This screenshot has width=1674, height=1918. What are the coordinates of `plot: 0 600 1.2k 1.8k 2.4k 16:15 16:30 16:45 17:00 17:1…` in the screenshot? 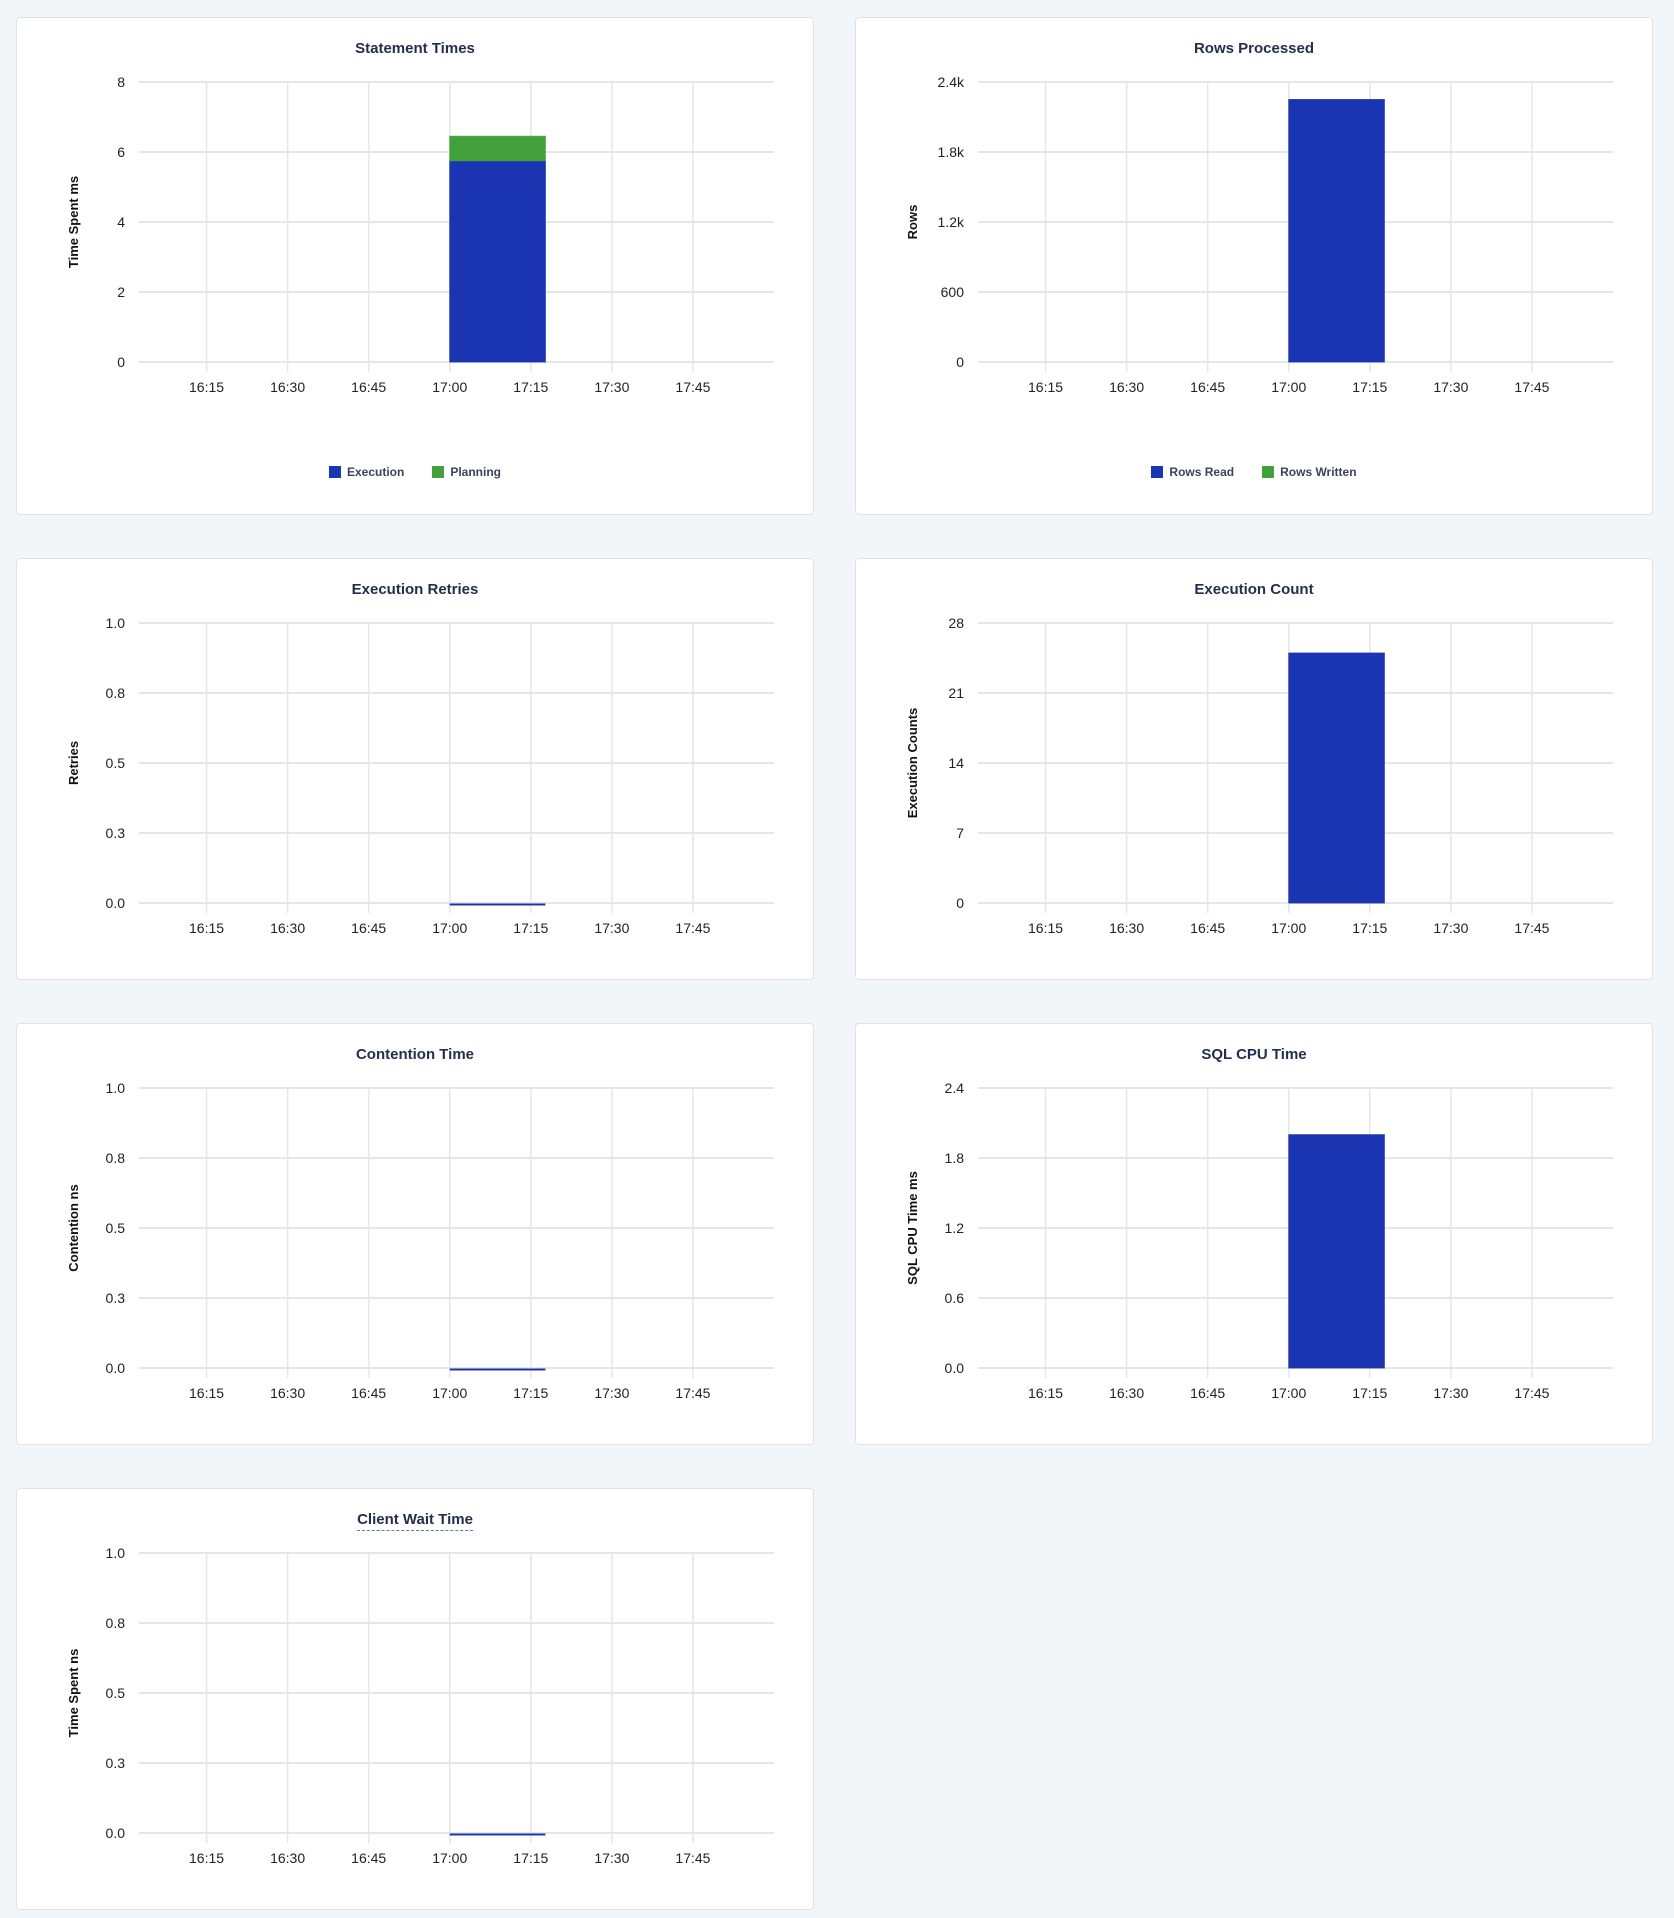 It's located at (1259, 234).